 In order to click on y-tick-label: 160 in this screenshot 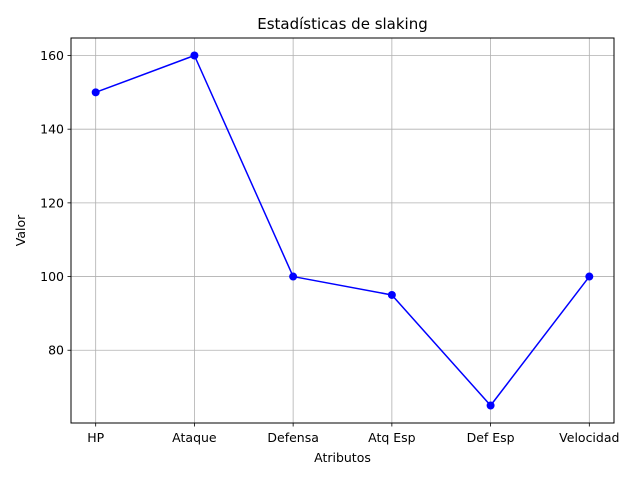, I will do `click(52, 55)`.